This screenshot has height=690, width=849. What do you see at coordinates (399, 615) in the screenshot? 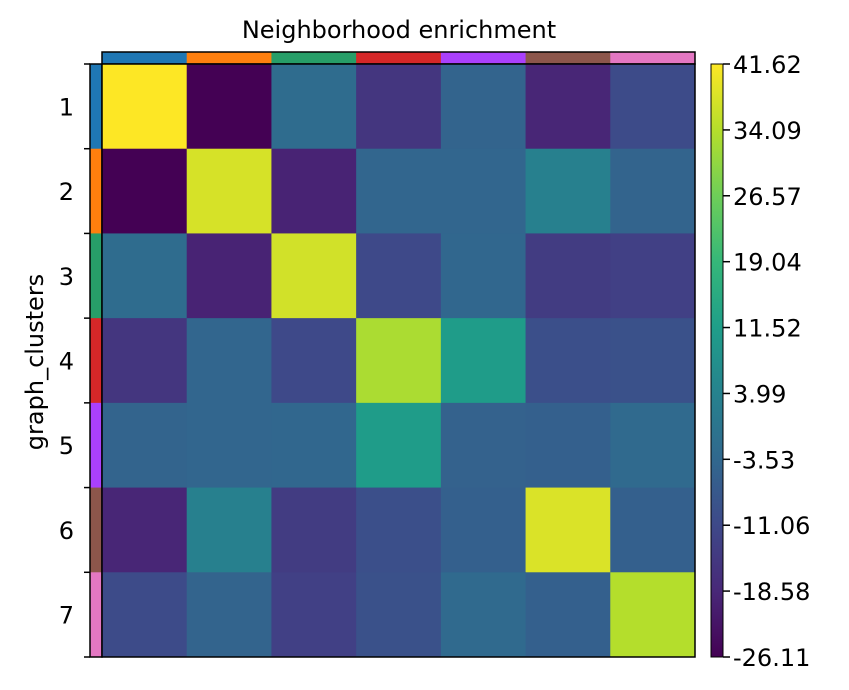
I see `heatmap-cell-r7-c4` at bounding box center [399, 615].